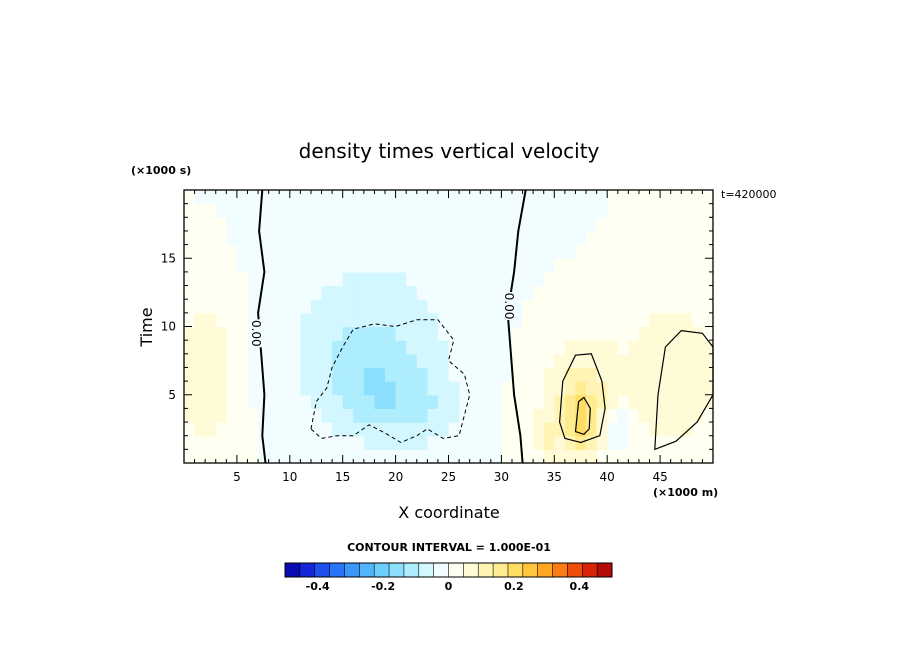 The height and width of the screenshot is (654, 904). I want to click on colorbar: -0.4 -0.2 0 0.2 0.4, so click(448, 577).